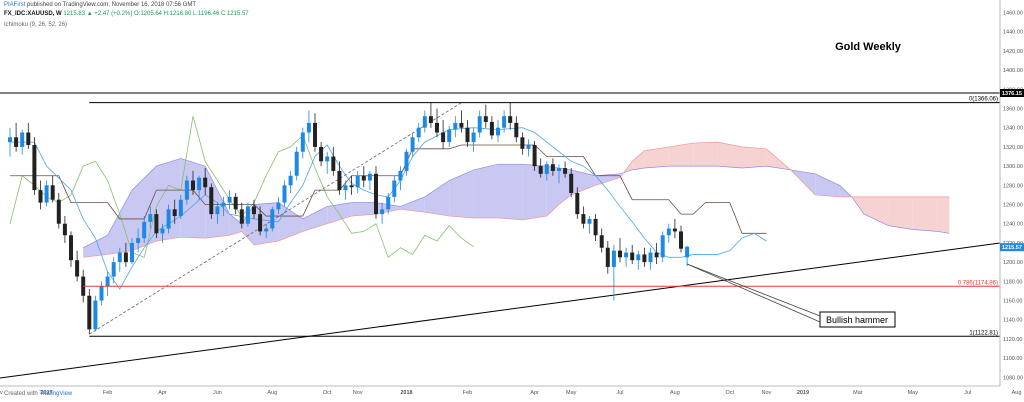  I want to click on fib-level-label: 1(1122.81), so click(983, 333).